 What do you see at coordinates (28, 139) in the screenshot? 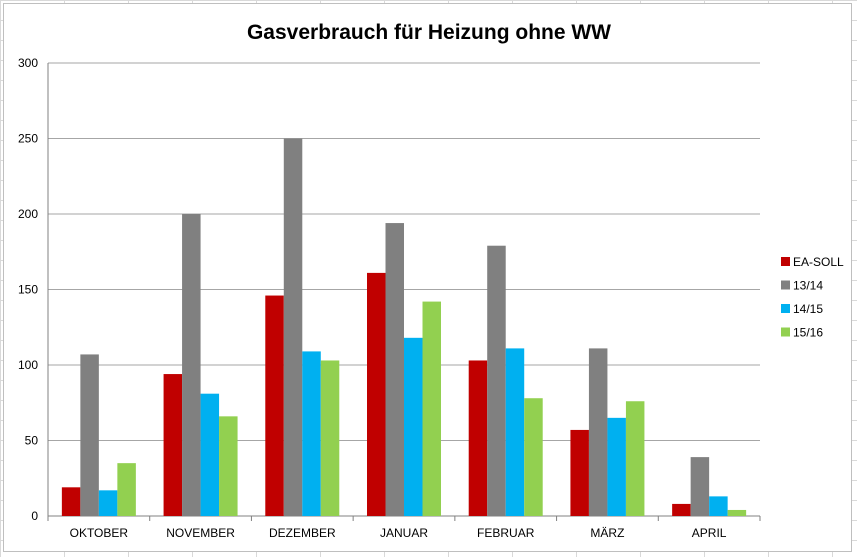
I see `y-tick-label: 250` at bounding box center [28, 139].